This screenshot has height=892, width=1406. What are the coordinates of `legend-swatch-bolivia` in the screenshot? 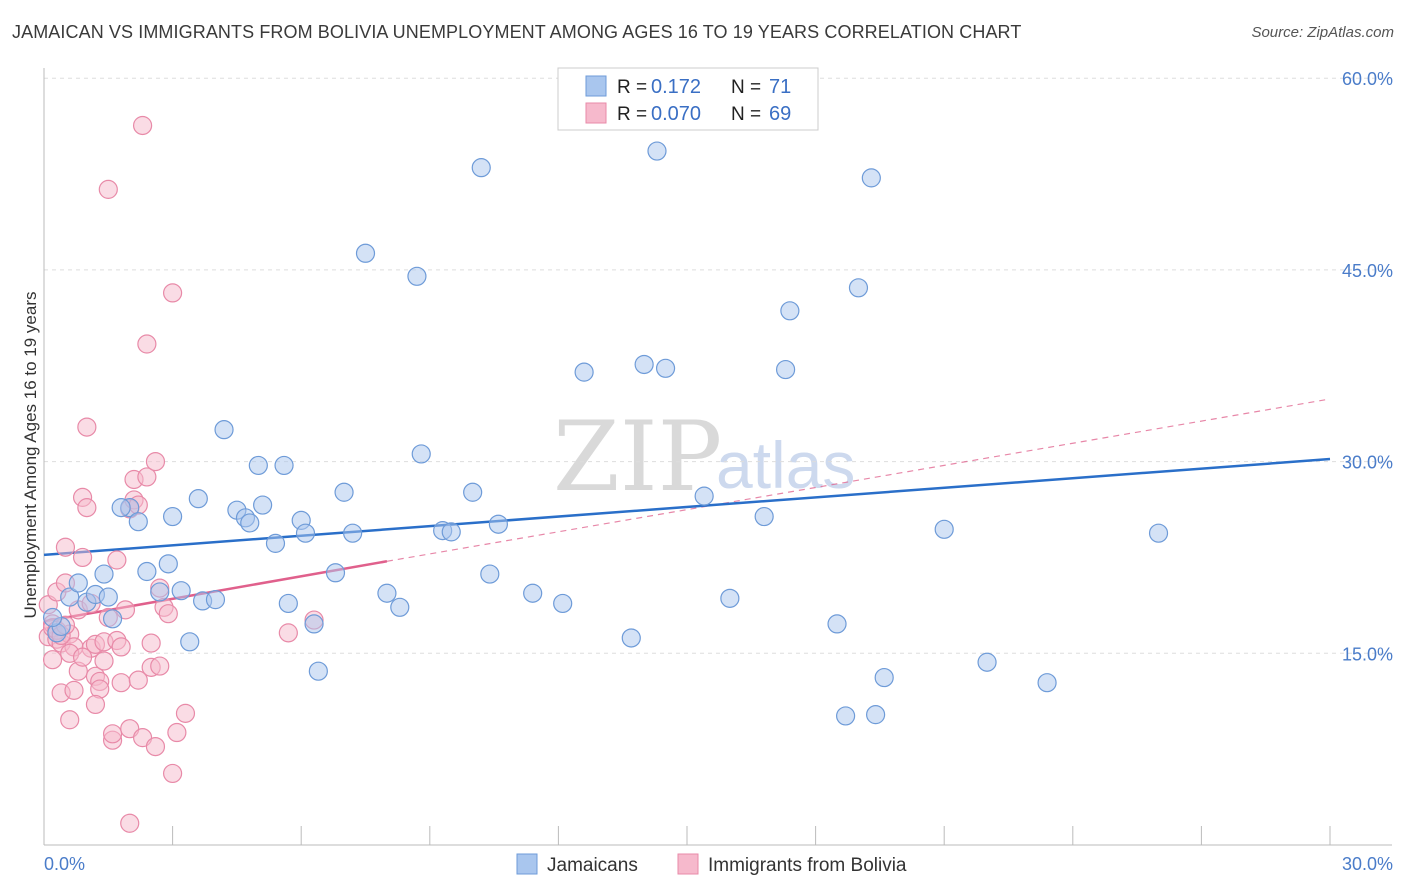 It's located at (596, 113).